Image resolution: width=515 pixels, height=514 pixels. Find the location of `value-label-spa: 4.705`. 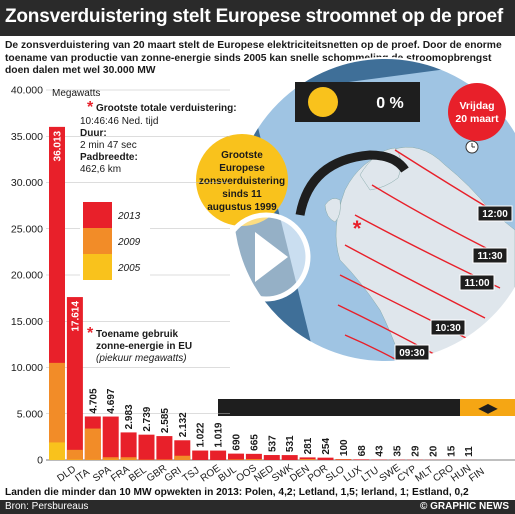

value-label-spa: 4.705 is located at coordinates (93, 400).